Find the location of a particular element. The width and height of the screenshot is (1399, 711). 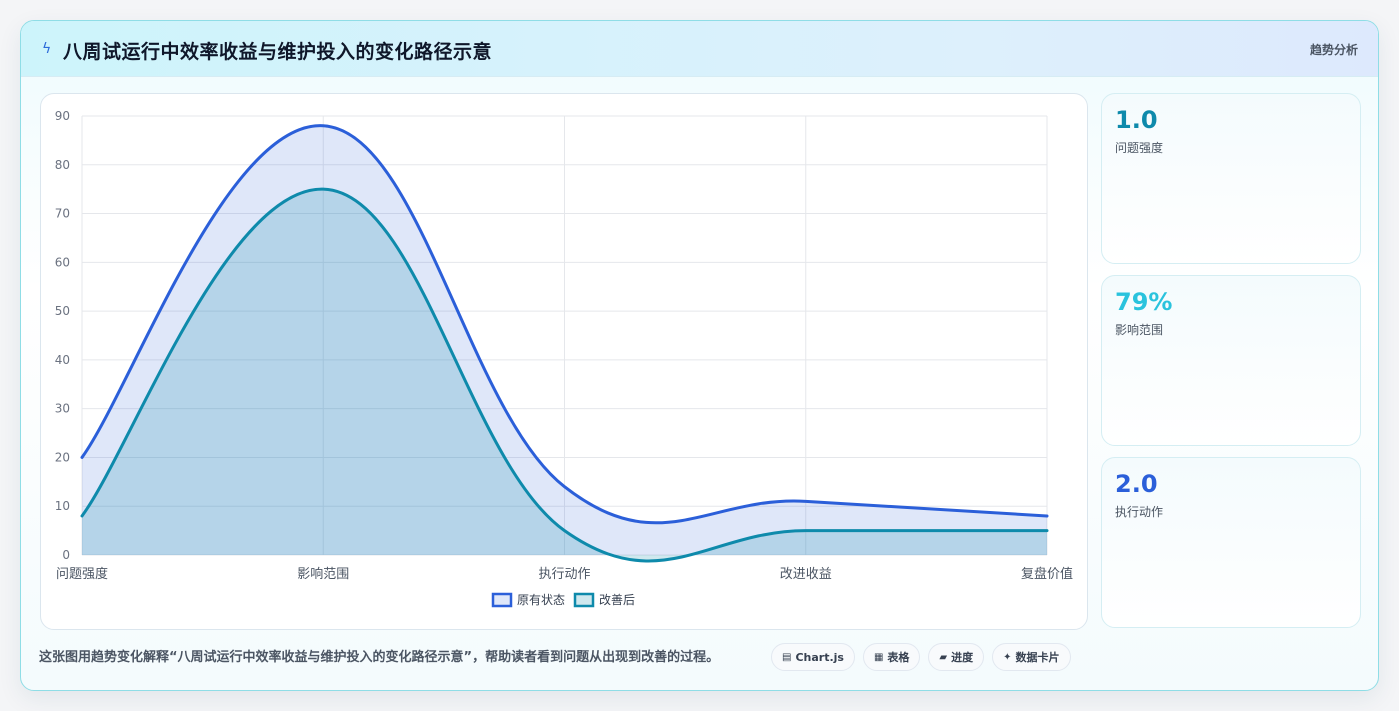

chip-label: 数据卡片 is located at coordinates (1037, 657).